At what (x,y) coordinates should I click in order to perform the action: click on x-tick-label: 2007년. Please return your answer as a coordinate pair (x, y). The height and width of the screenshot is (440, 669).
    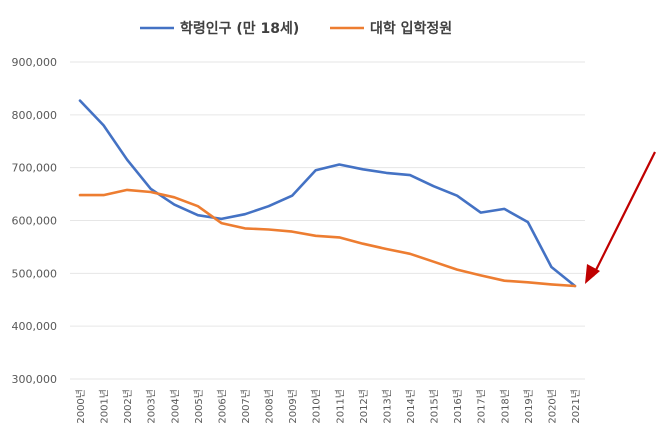
    Looking at the image, I should click on (246, 406).